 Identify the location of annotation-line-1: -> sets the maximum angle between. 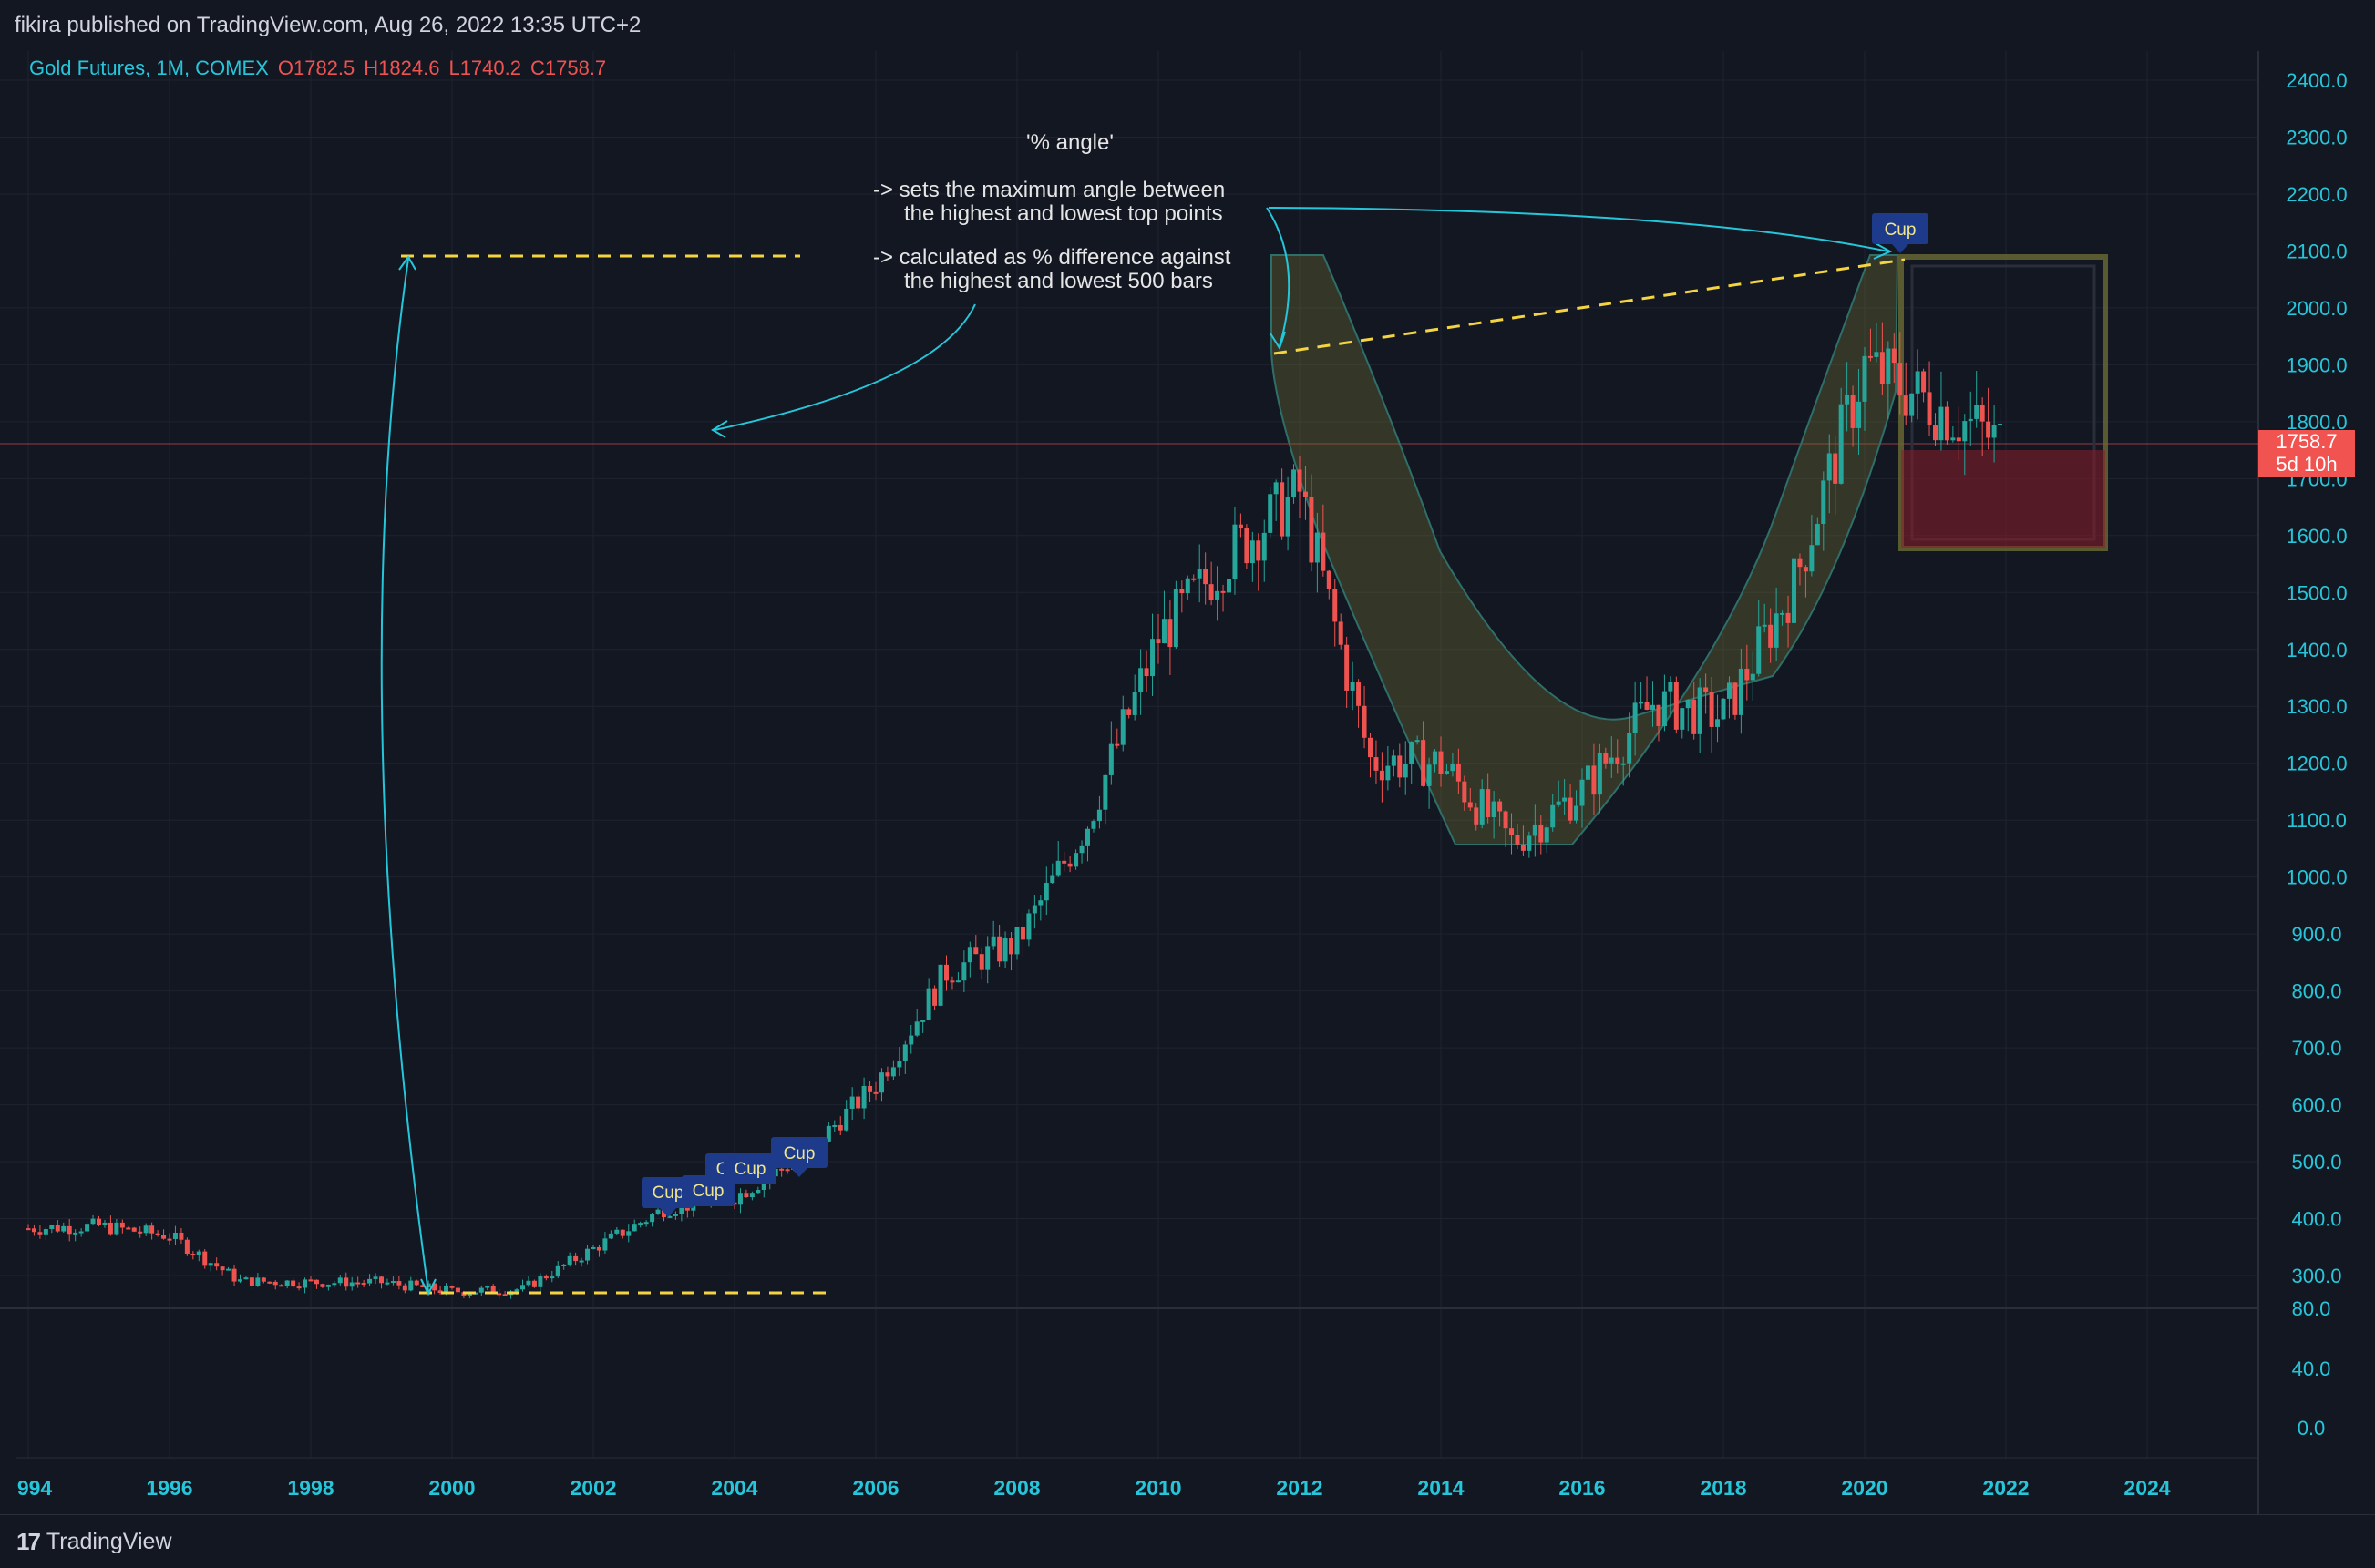
(1049, 190).